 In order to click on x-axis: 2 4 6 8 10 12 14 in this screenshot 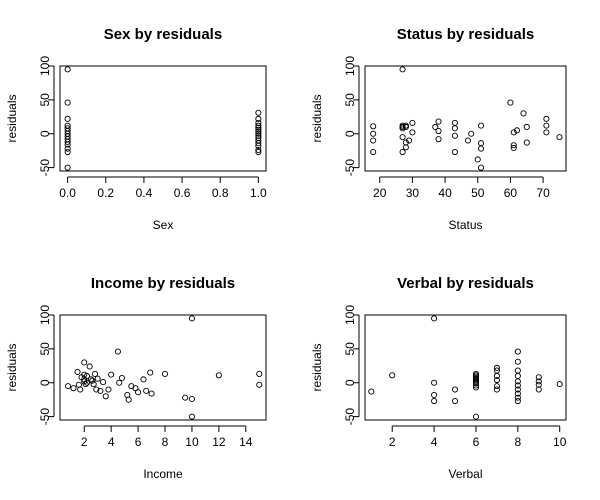, I will do `click(167, 437)`.